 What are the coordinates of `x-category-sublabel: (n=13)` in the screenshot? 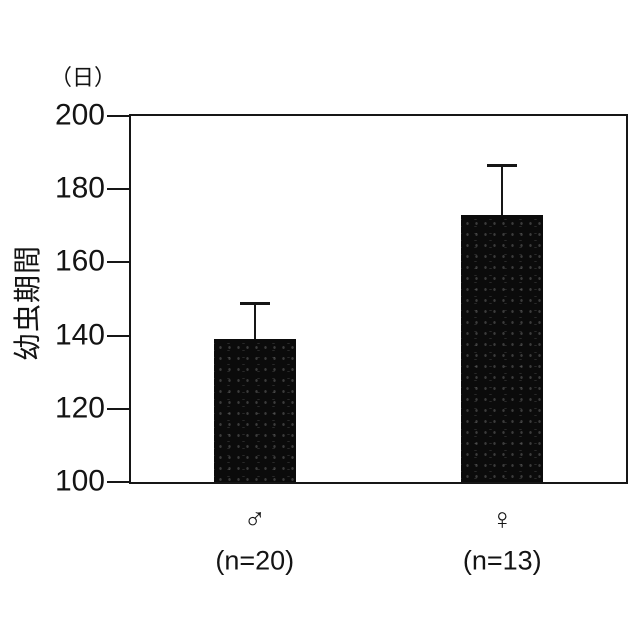 It's located at (502, 560).